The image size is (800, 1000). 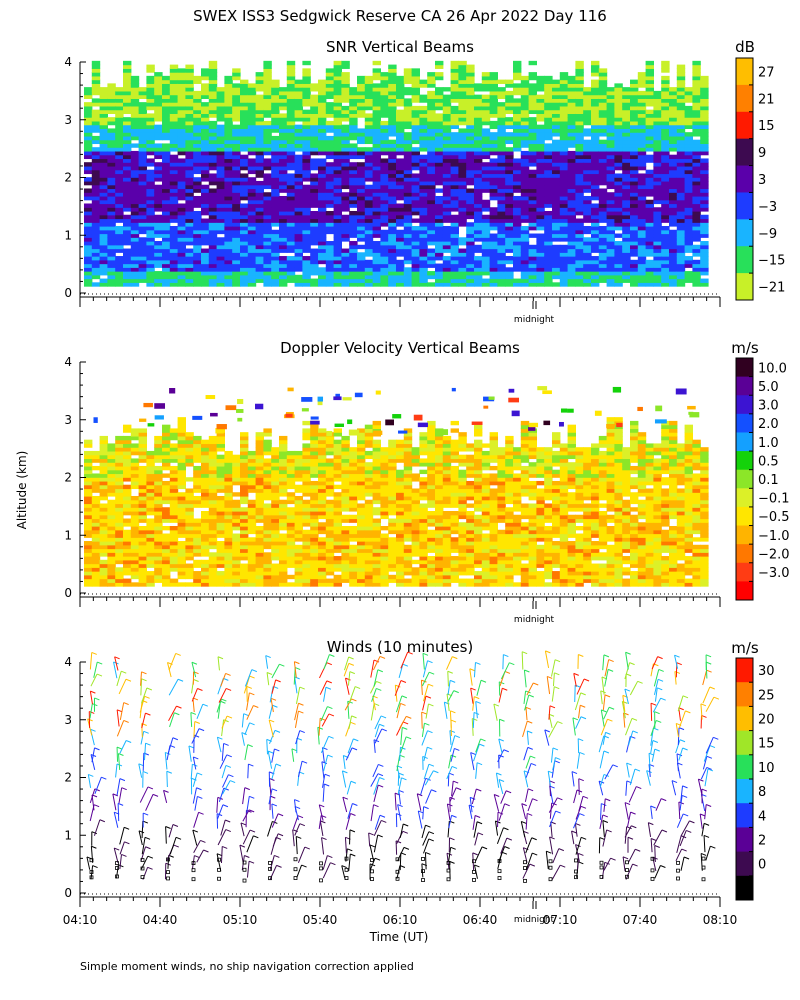 I want to click on snr-colorbar-label: 15, so click(x=766, y=126).